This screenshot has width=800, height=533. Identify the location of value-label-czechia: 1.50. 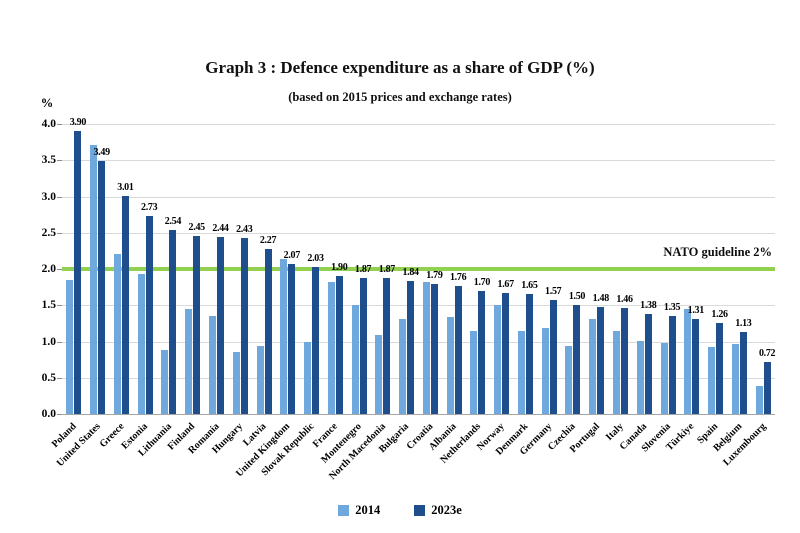
(577, 297).